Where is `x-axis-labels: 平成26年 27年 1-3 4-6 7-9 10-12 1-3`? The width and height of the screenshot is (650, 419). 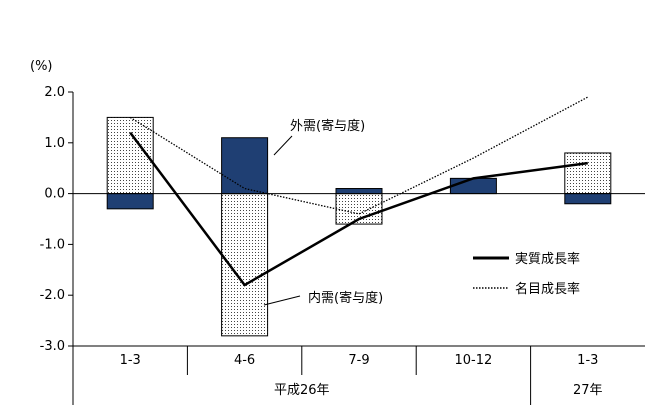
x-axis-labels: 平成26年 27年 1-3 4-6 7-9 10-12 1-3 is located at coordinates (361, 375).